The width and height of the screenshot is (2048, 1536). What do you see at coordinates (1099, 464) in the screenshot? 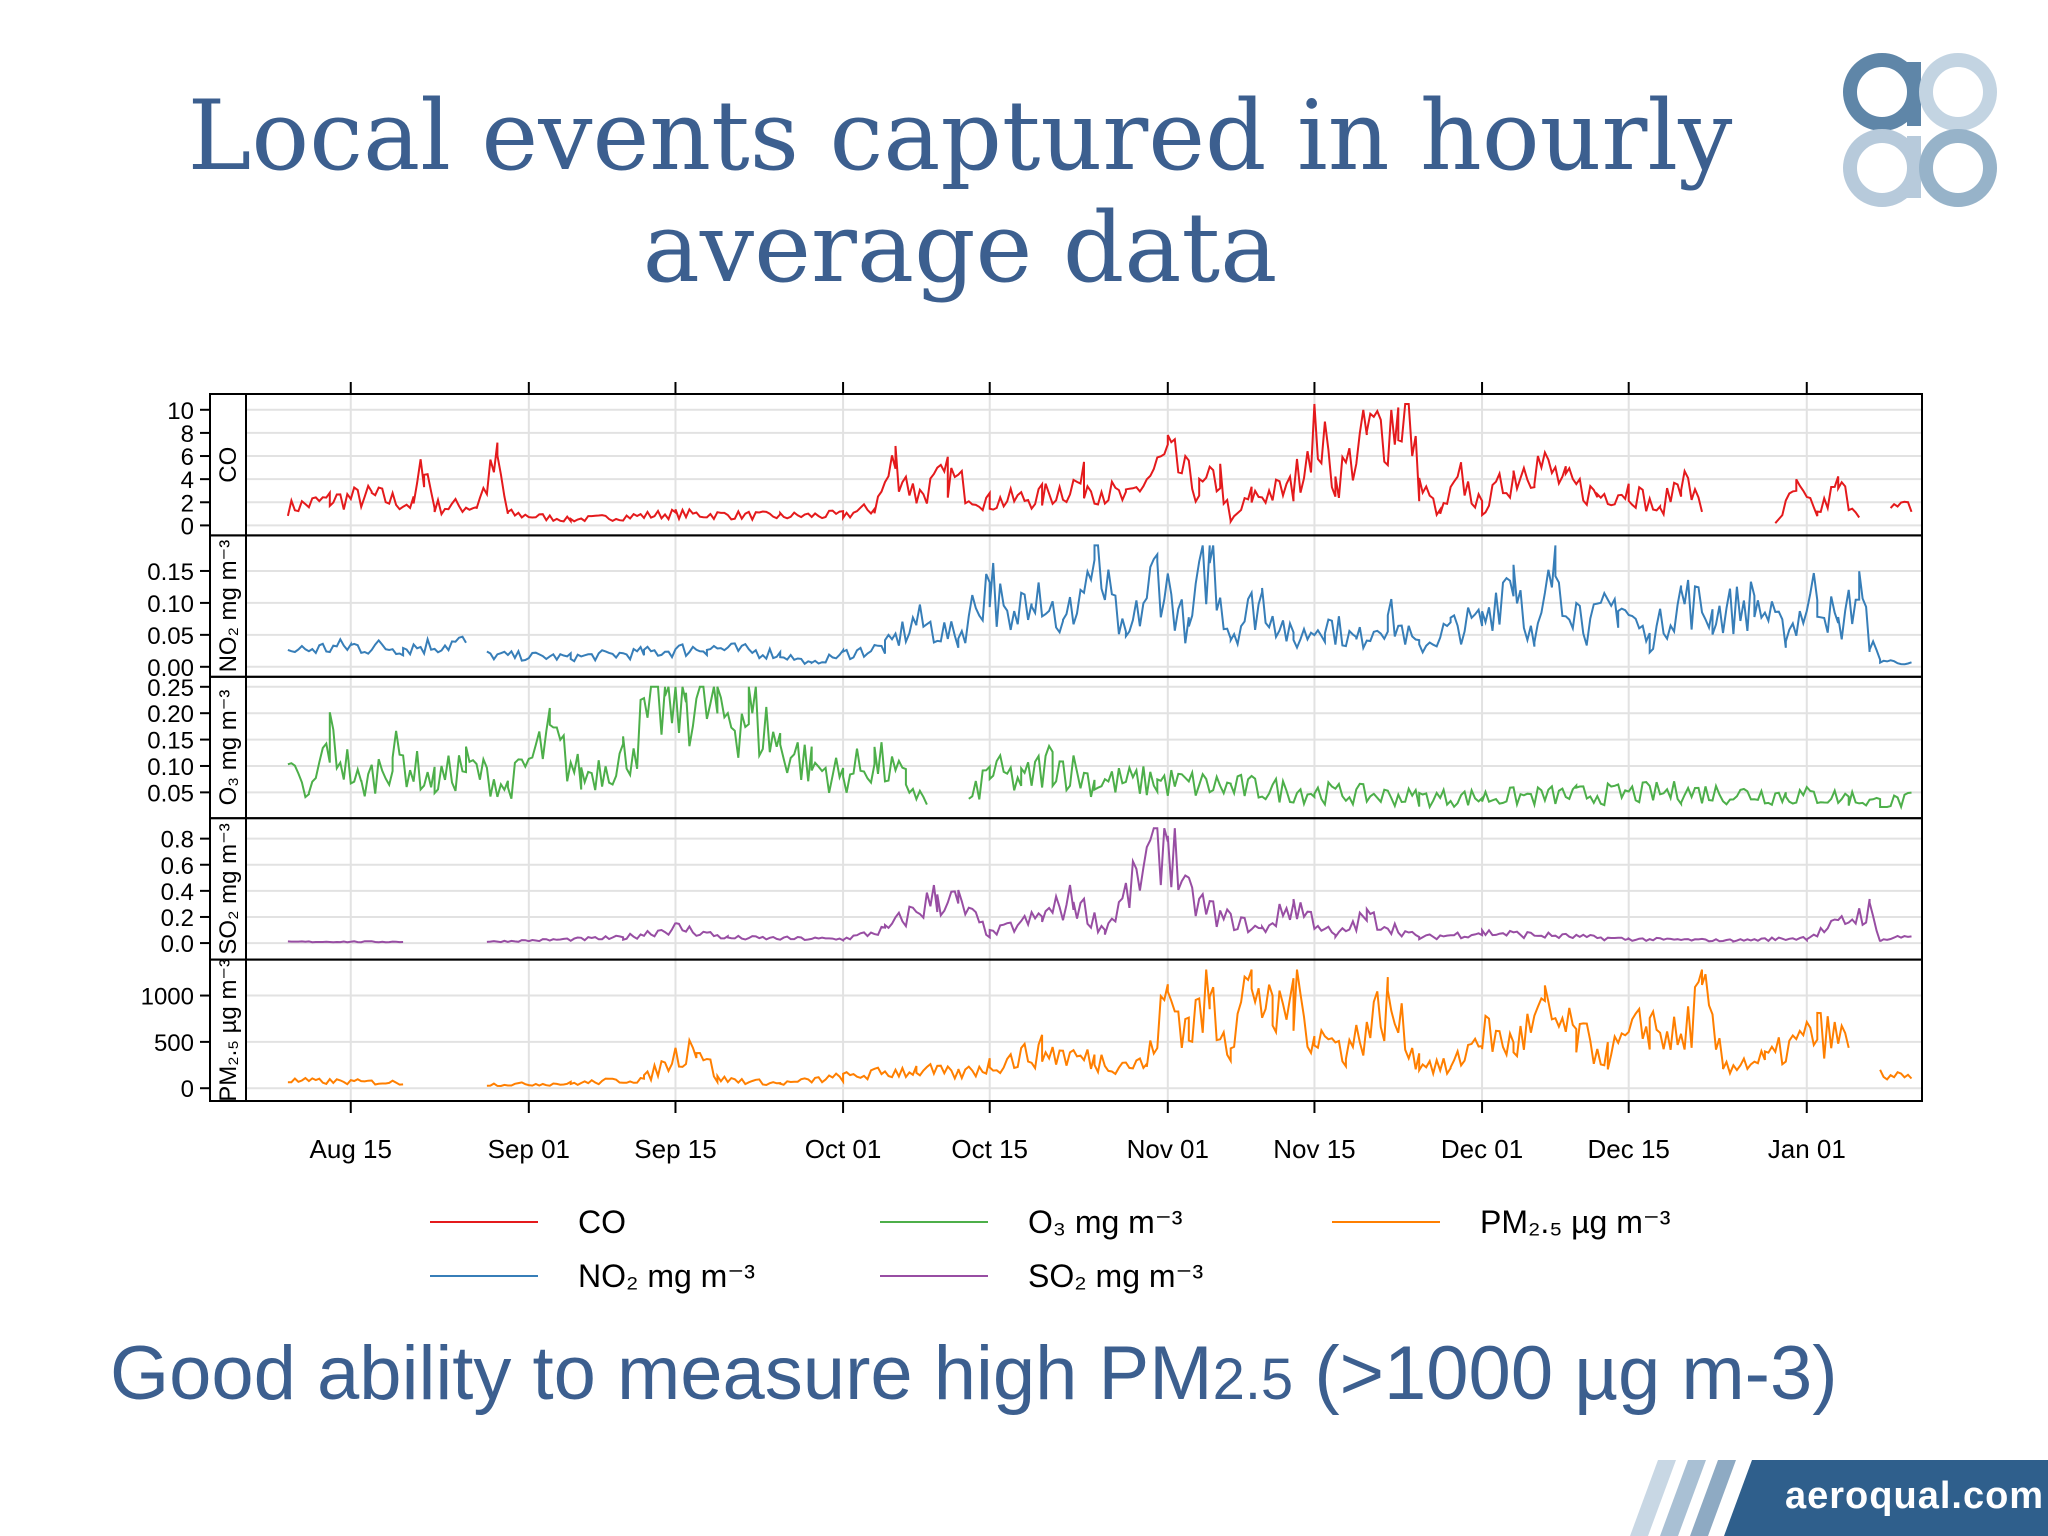
I see `series-line-co` at bounding box center [1099, 464].